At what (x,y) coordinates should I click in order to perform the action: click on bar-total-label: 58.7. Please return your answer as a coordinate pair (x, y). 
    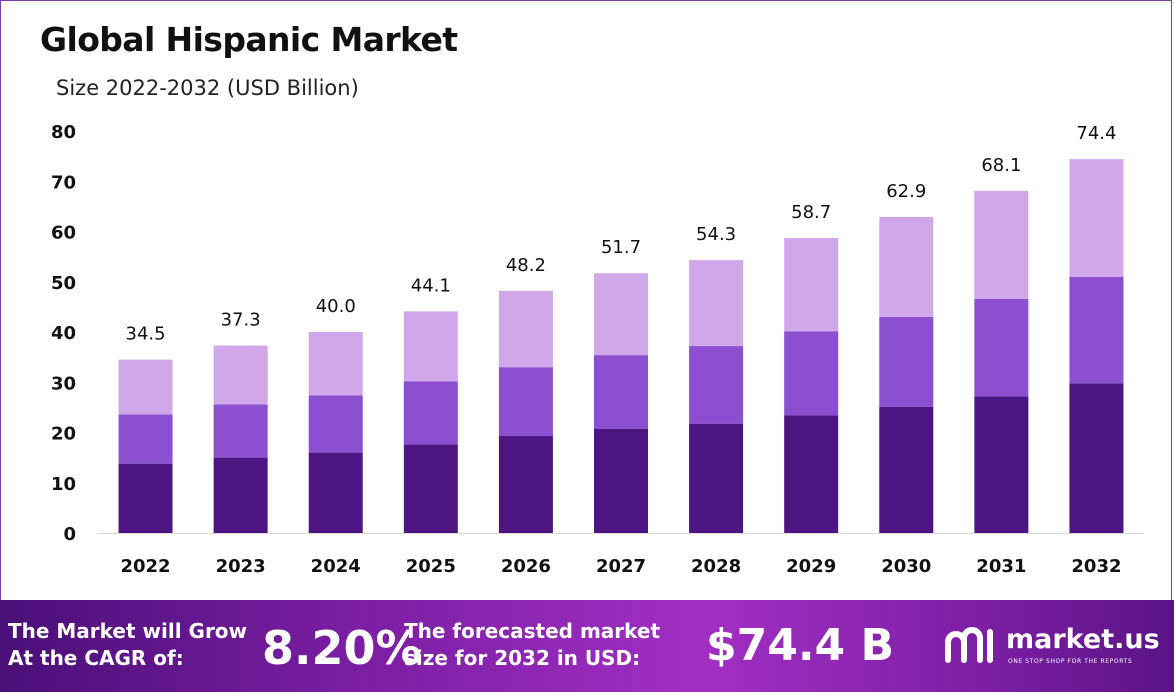
    Looking at the image, I should click on (811, 212).